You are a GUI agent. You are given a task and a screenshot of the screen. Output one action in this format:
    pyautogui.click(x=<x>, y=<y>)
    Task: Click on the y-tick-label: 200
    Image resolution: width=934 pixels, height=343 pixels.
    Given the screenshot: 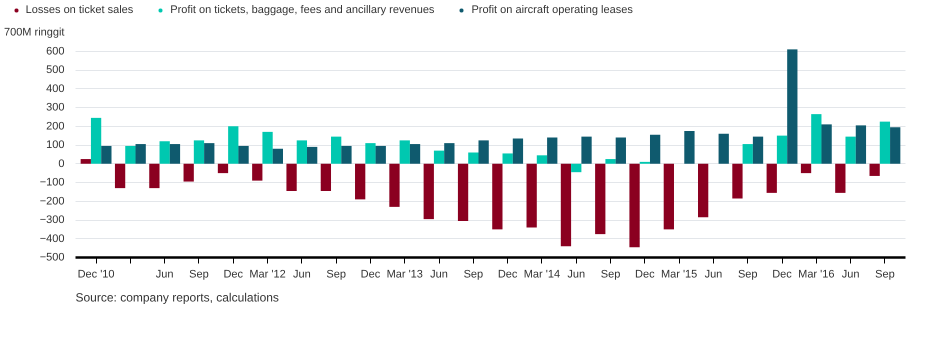 What is the action you would take?
    pyautogui.click(x=55, y=126)
    